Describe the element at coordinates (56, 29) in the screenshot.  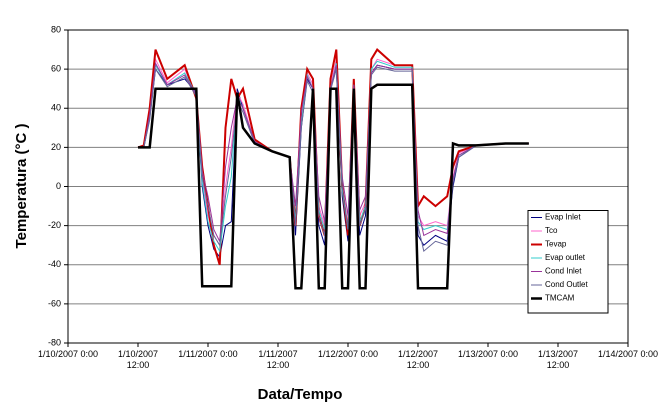
I see `y-tick-label: 80` at that location.